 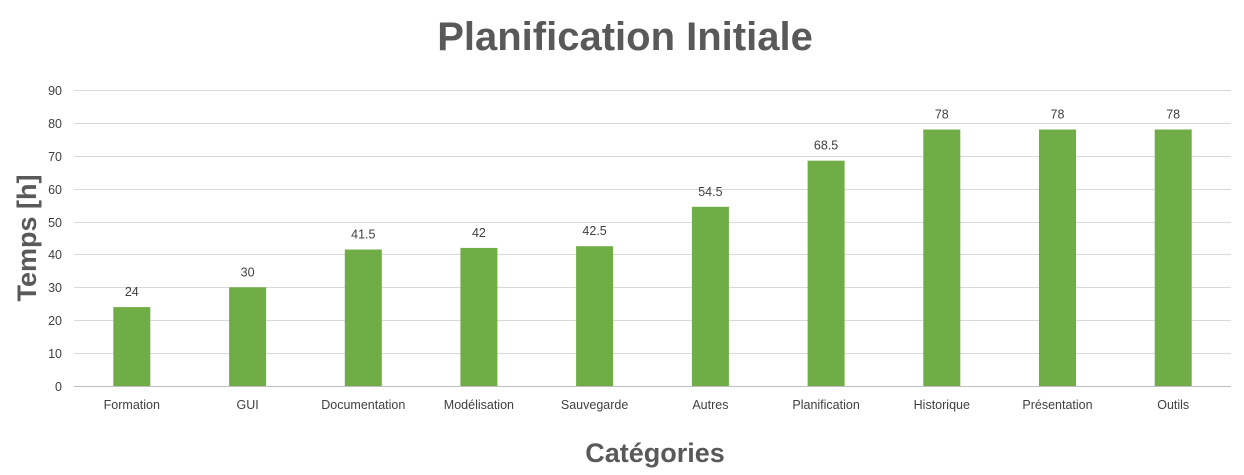 What do you see at coordinates (55, 354) in the screenshot?
I see `y-tick-label: 10` at bounding box center [55, 354].